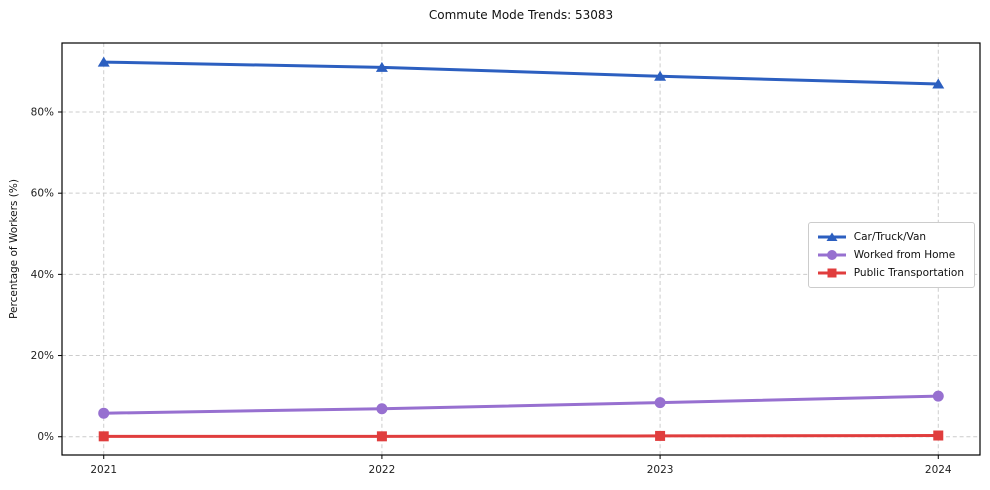  I want to click on x-tick-label: 2022, so click(382, 470).